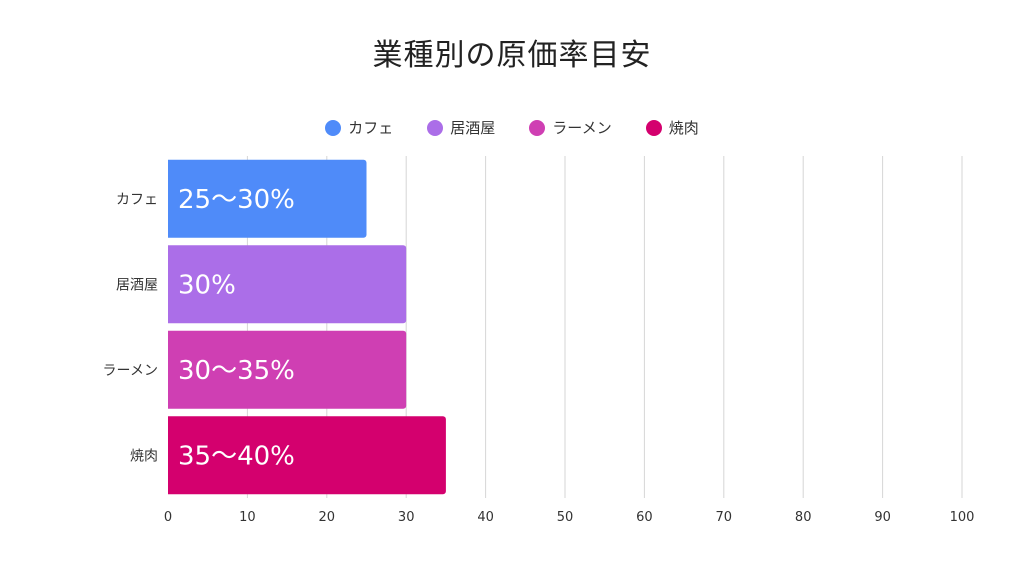 The image size is (1024, 576). I want to click on legend-dot-cafe, so click(333, 127).